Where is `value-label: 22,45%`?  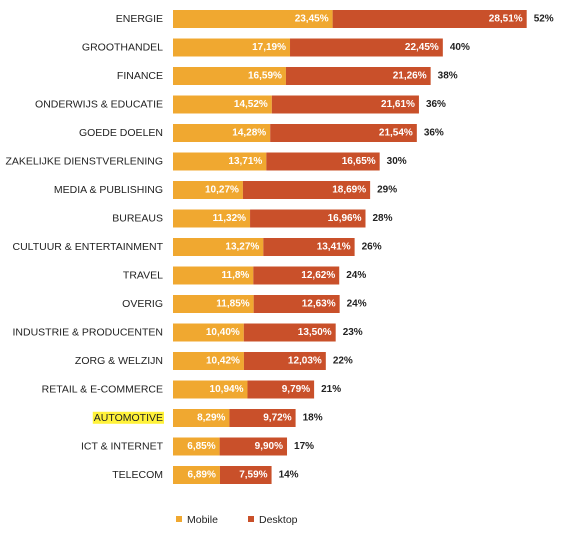 value-label: 22,45% is located at coordinates (422, 47).